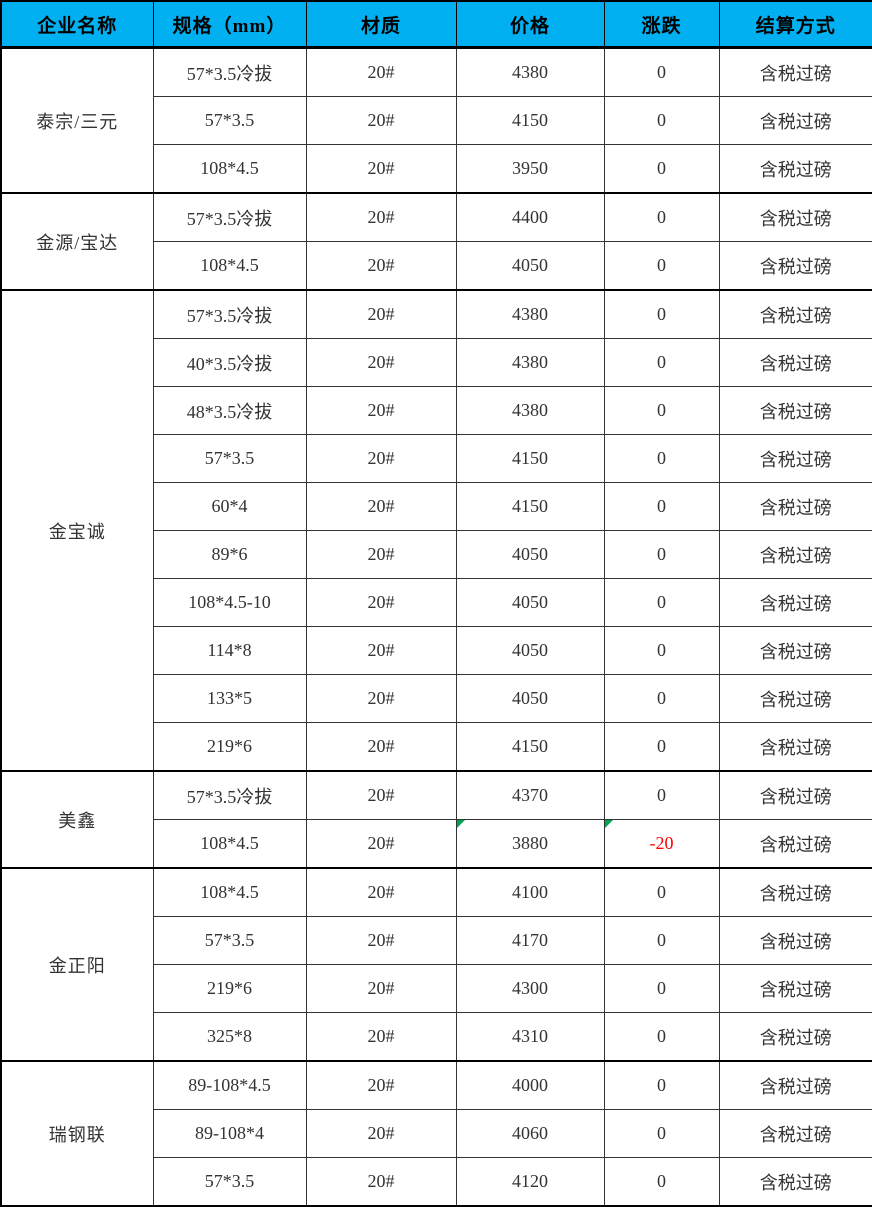  I want to click on price-cell: 4310, so click(530, 1037).